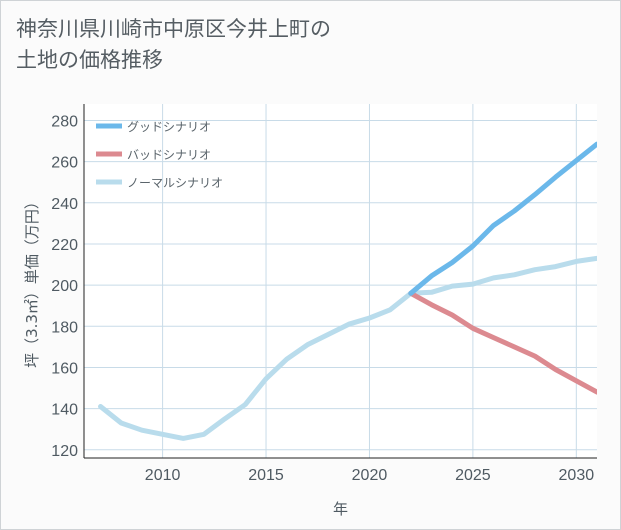  Describe the element at coordinates (64, 163) in the screenshot. I see `y-tick-label-260: 260` at that location.